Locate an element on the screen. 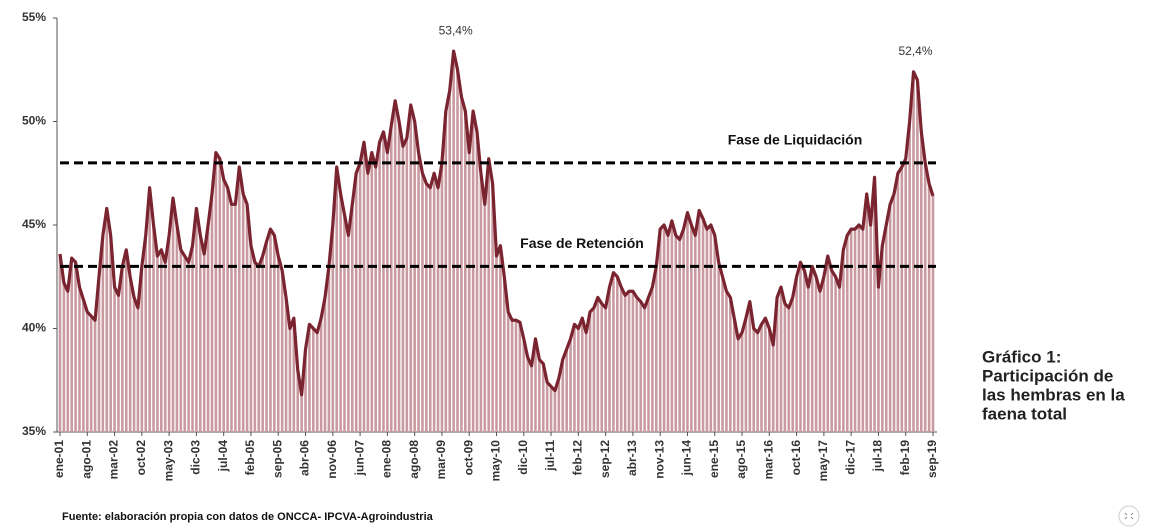 The image size is (1155, 529). caption-line: las hembras en la is located at coordinates (1053, 394).